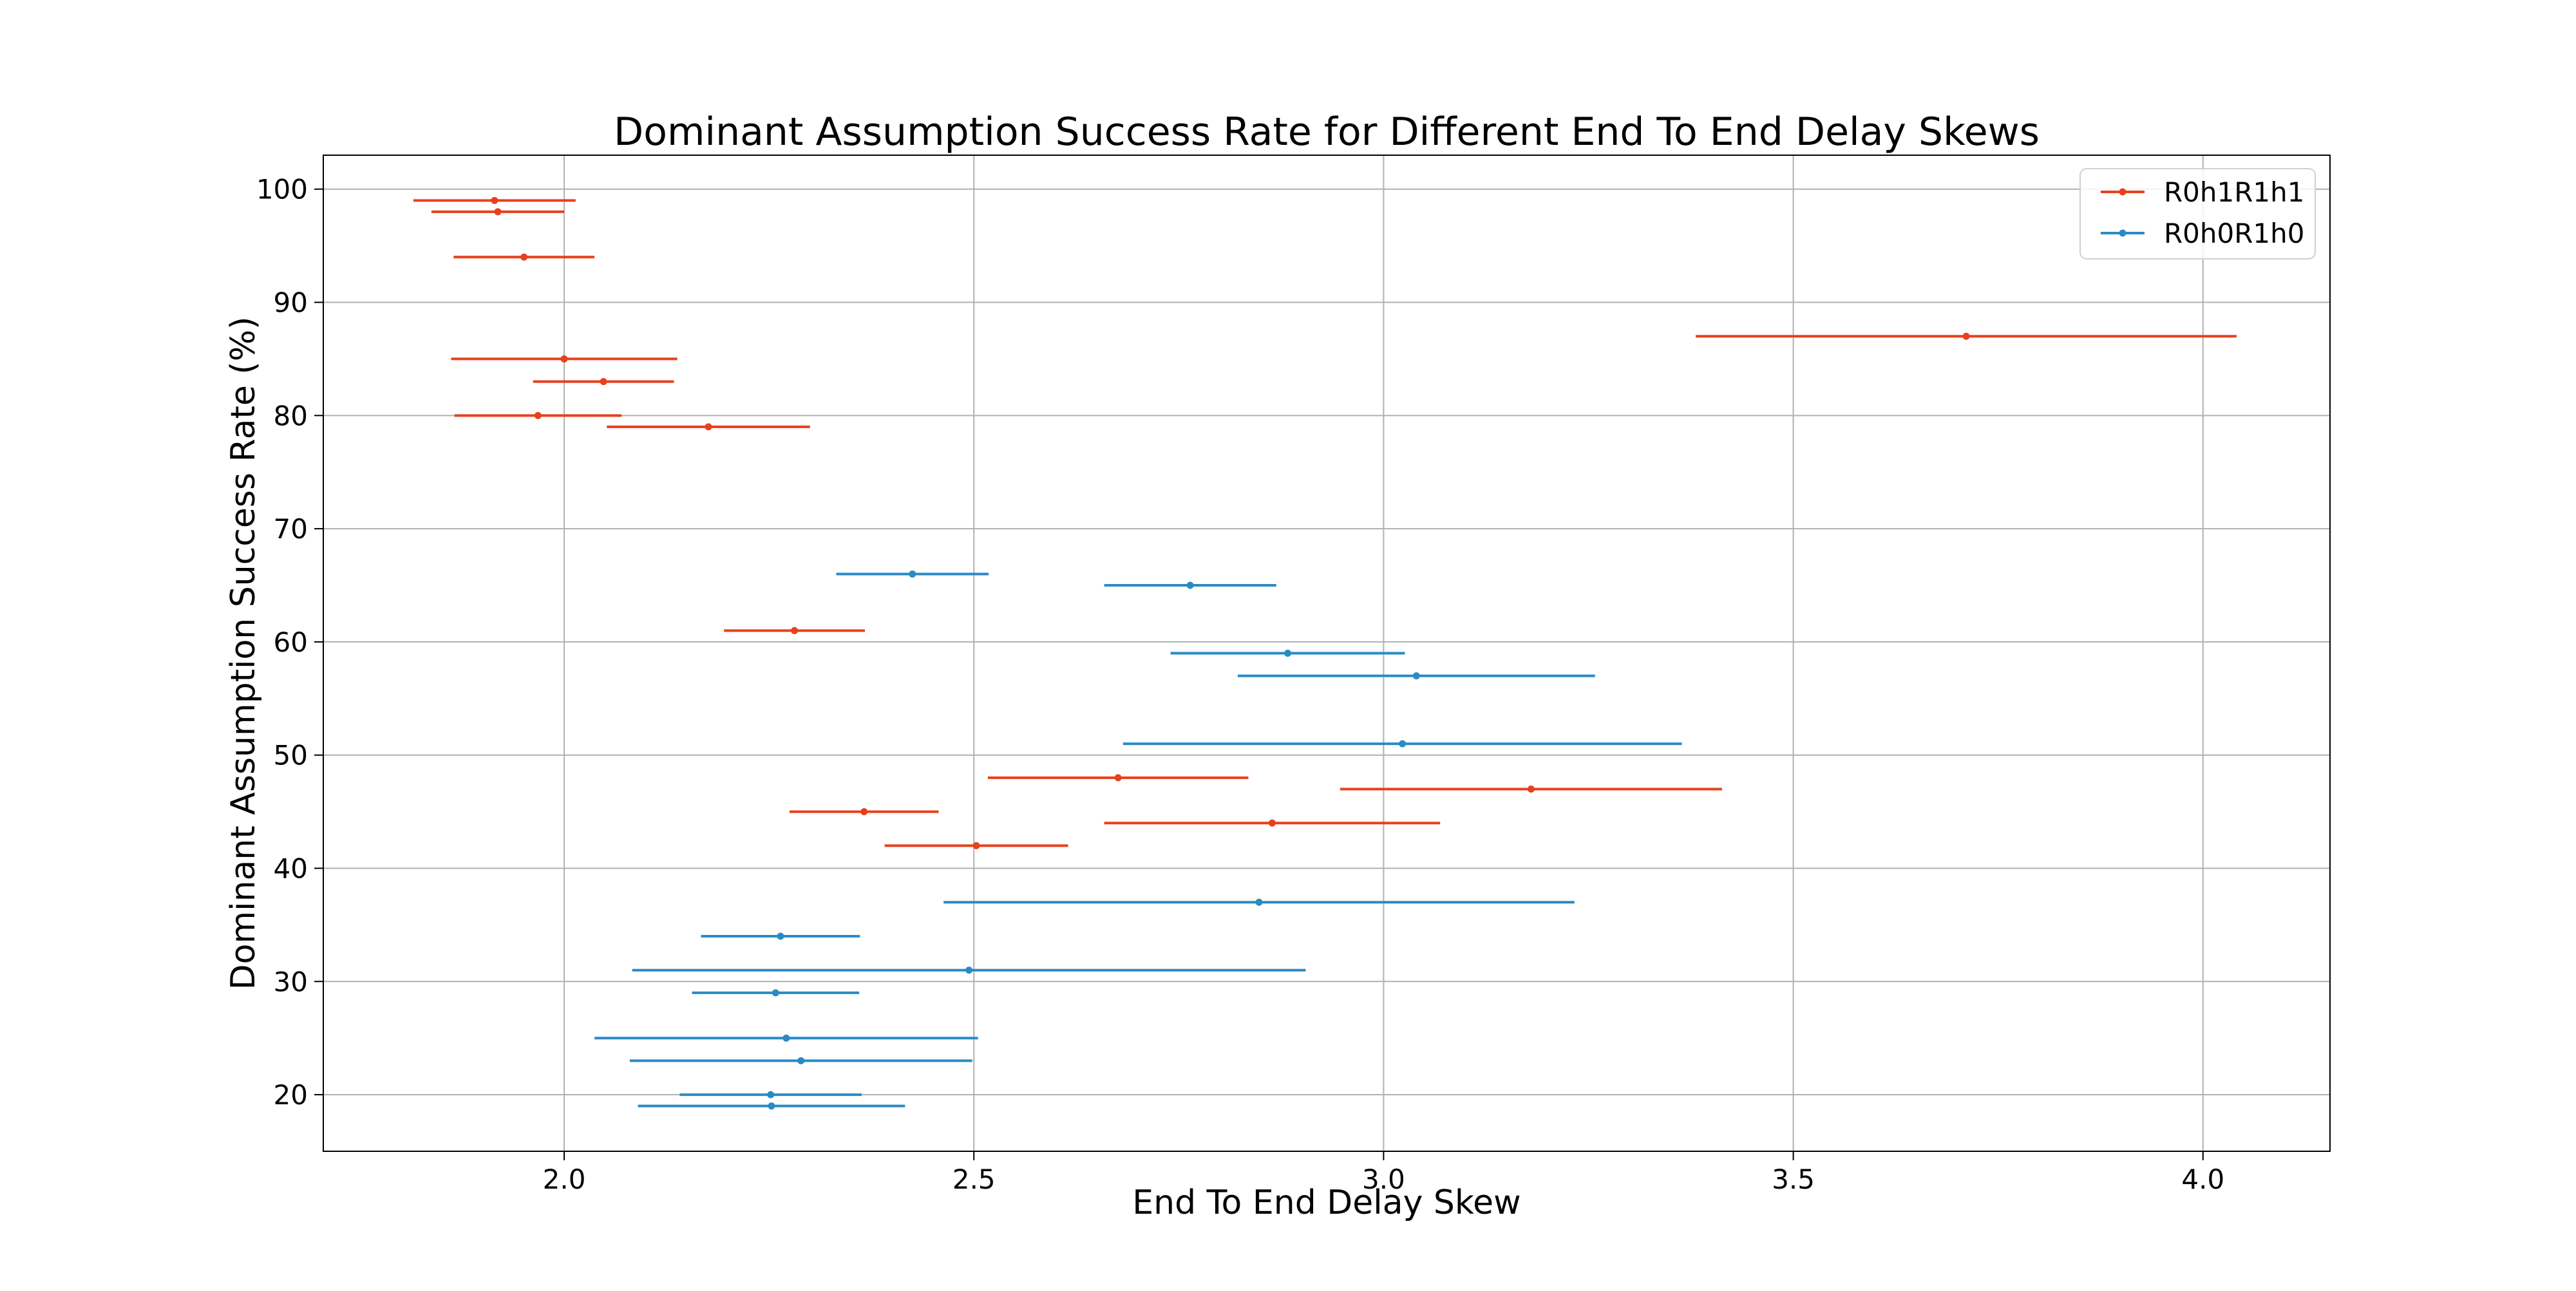  I want to click on x-tick-label: 4.0, so click(2202, 1179).